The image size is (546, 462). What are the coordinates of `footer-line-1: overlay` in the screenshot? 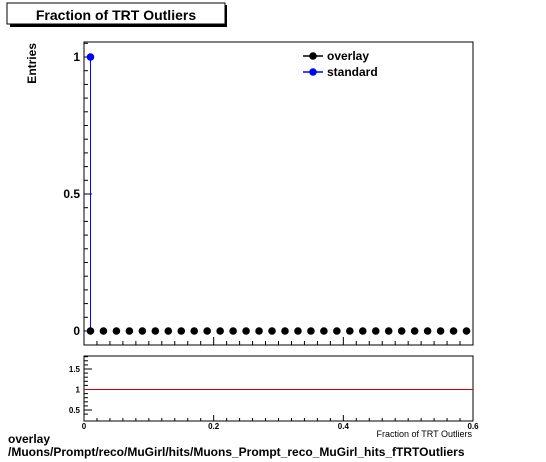 It's located at (29, 439).